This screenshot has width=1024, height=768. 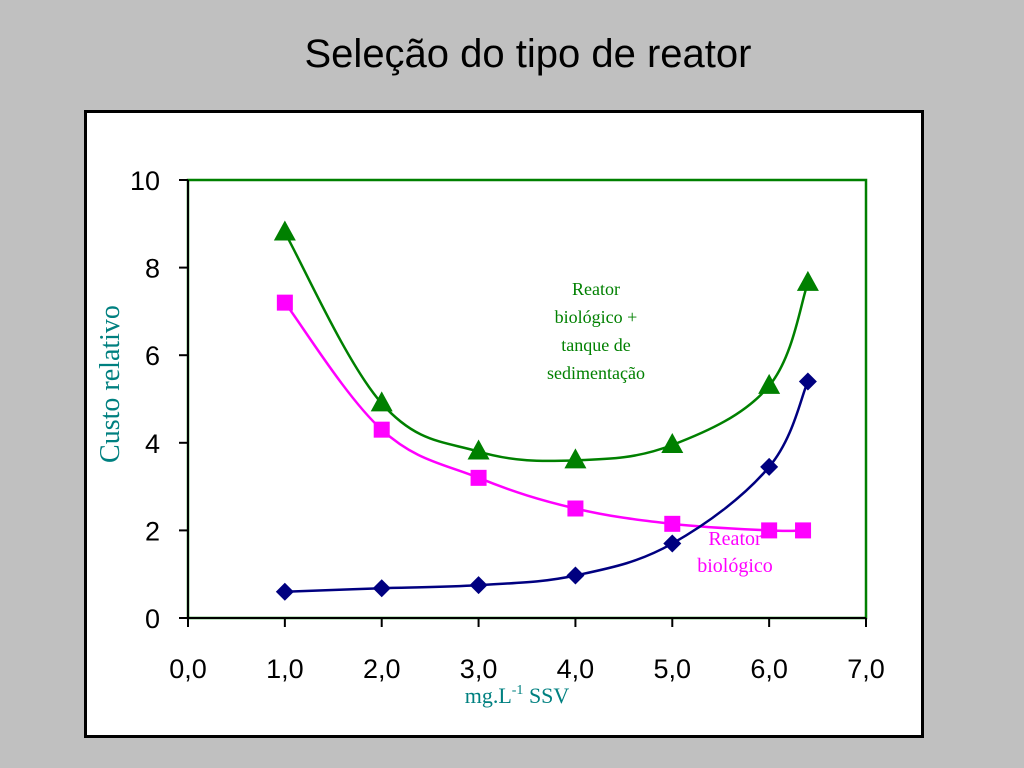 What do you see at coordinates (546, 695) in the screenshot?
I see `x-axis-label-rest: SSV` at bounding box center [546, 695].